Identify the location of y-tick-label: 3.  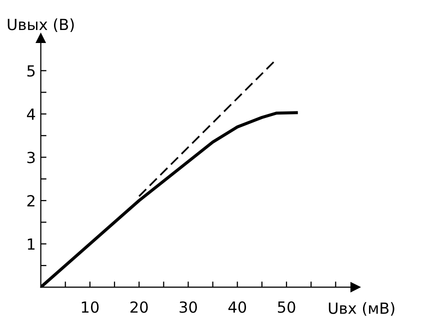
(31, 158).